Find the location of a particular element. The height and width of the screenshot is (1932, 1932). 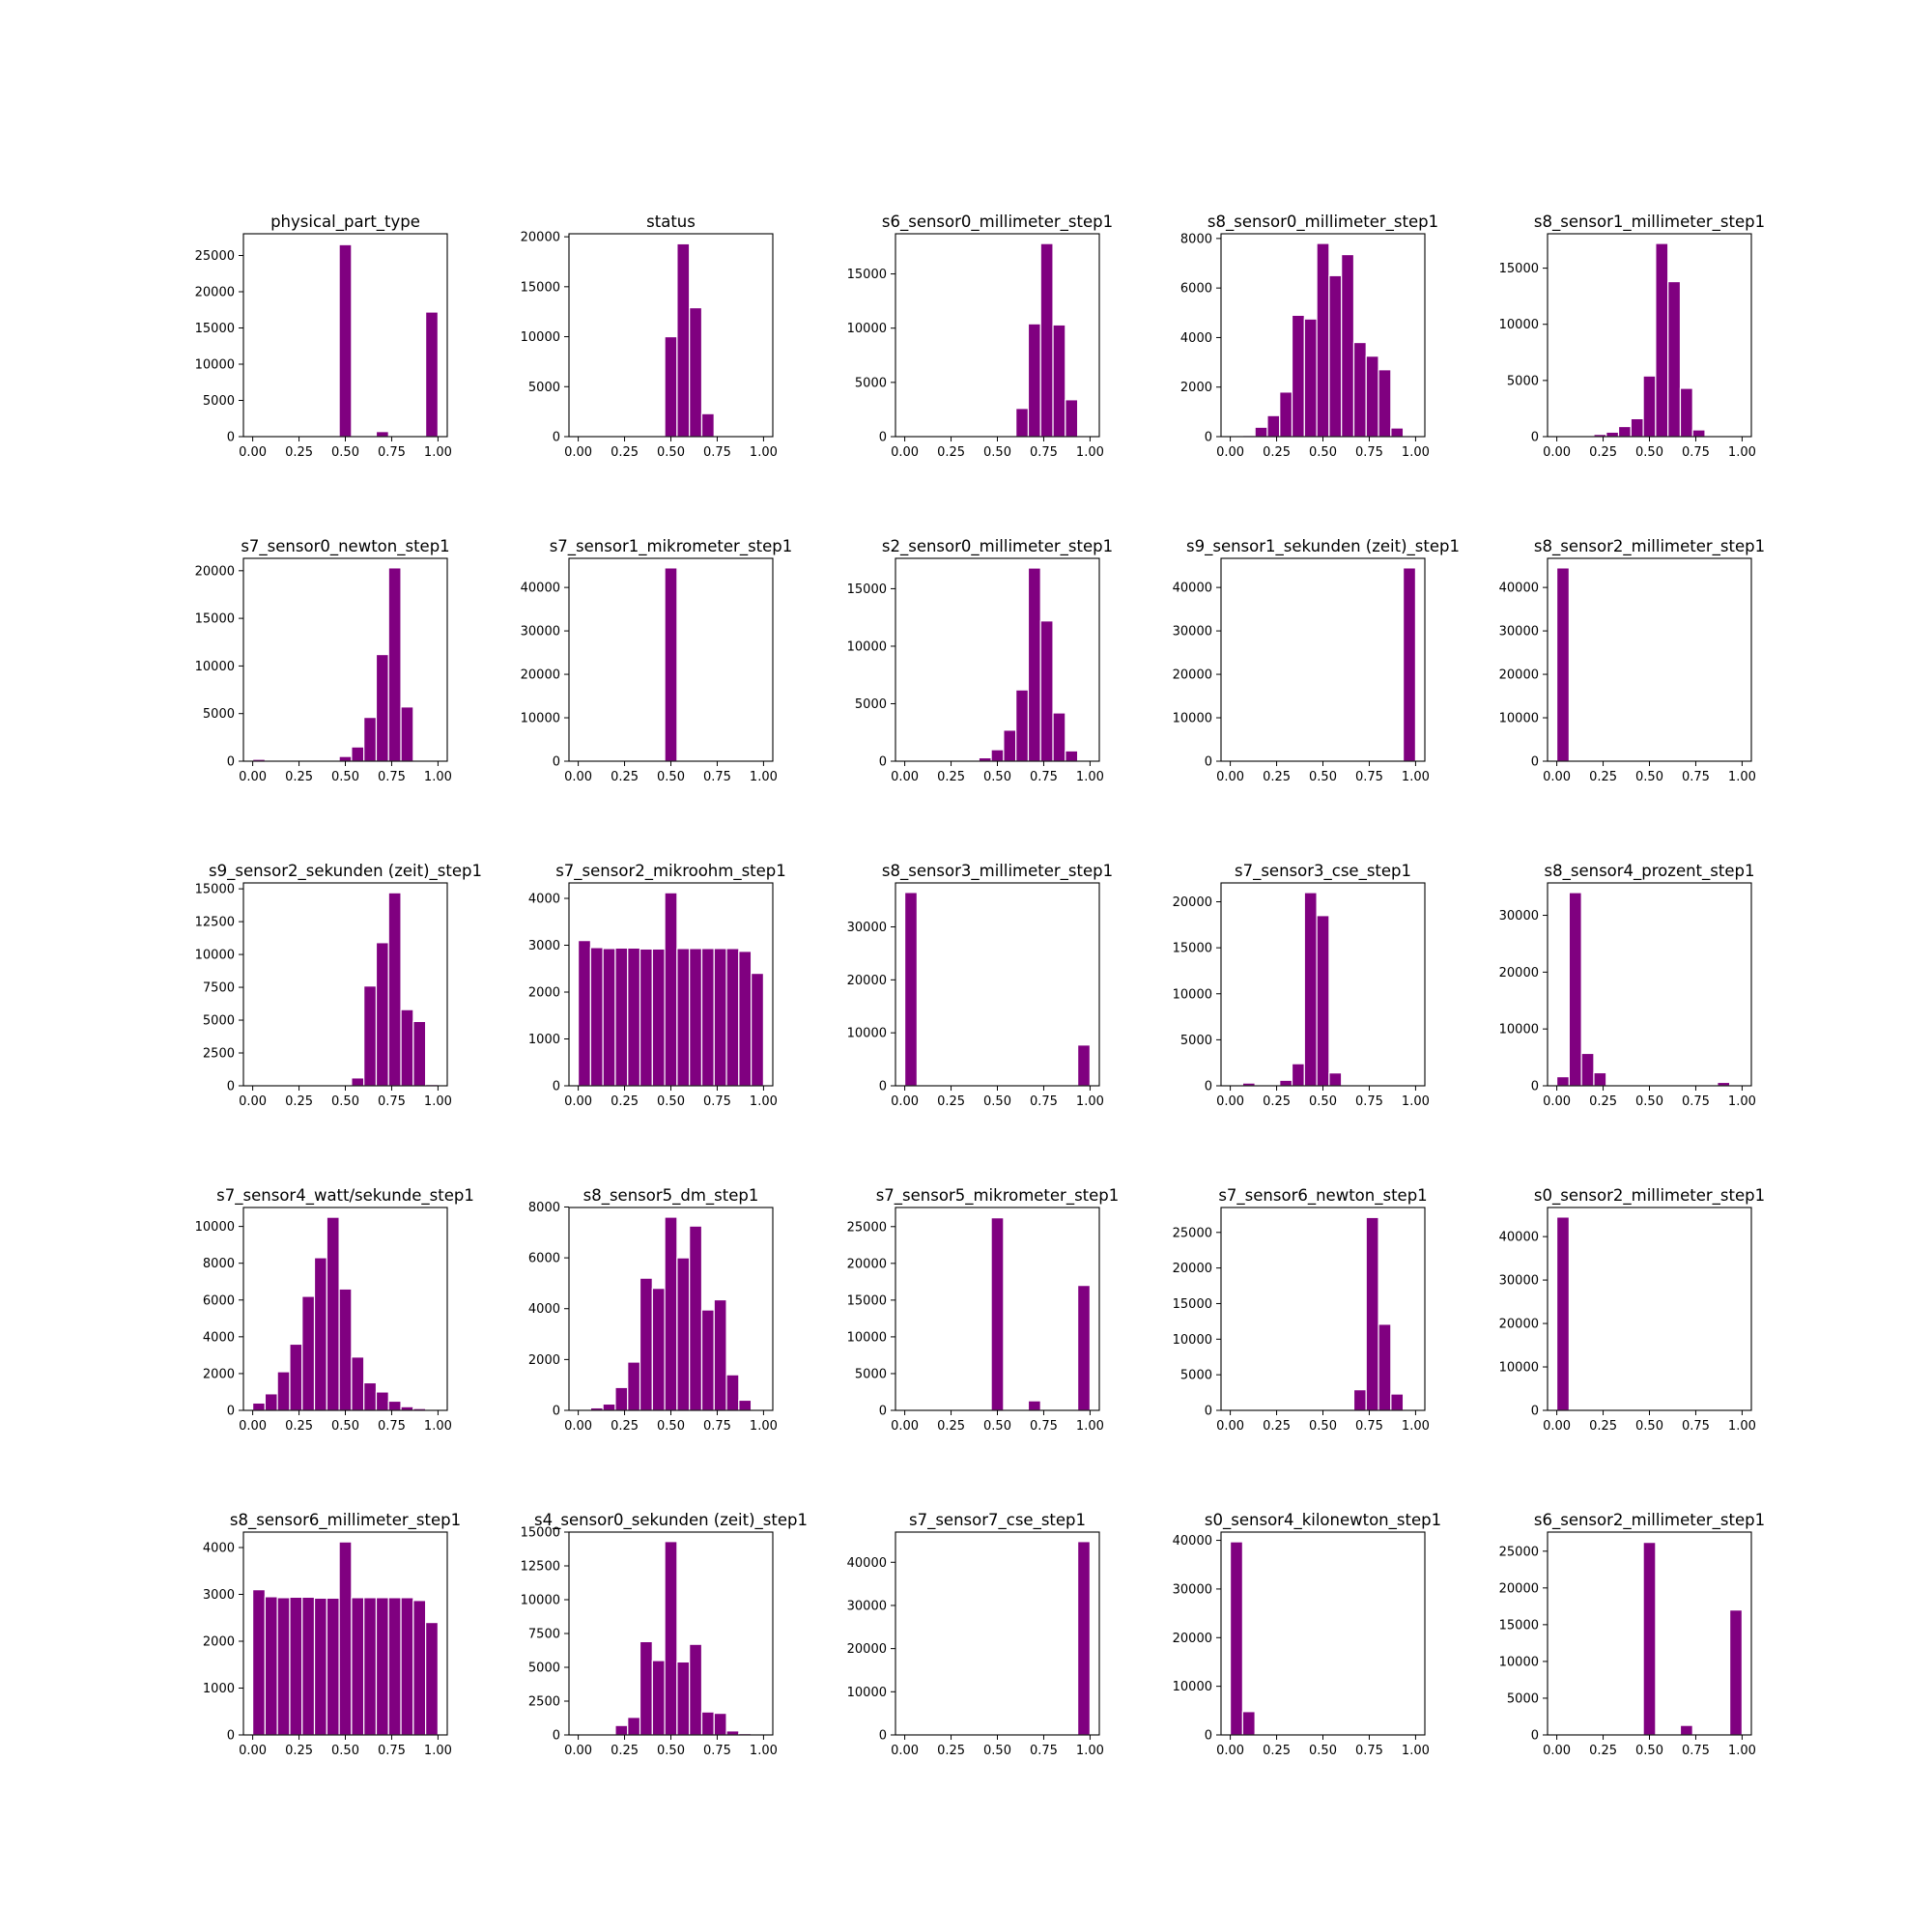

y-tick-label: 1000 is located at coordinates (544, 1040).